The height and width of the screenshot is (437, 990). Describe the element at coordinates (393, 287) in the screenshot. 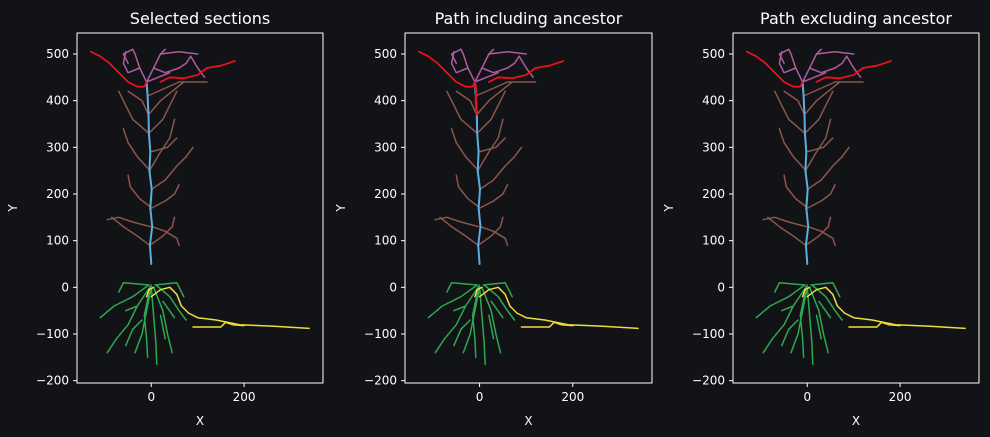

I see `y-tick-label: 0` at that location.